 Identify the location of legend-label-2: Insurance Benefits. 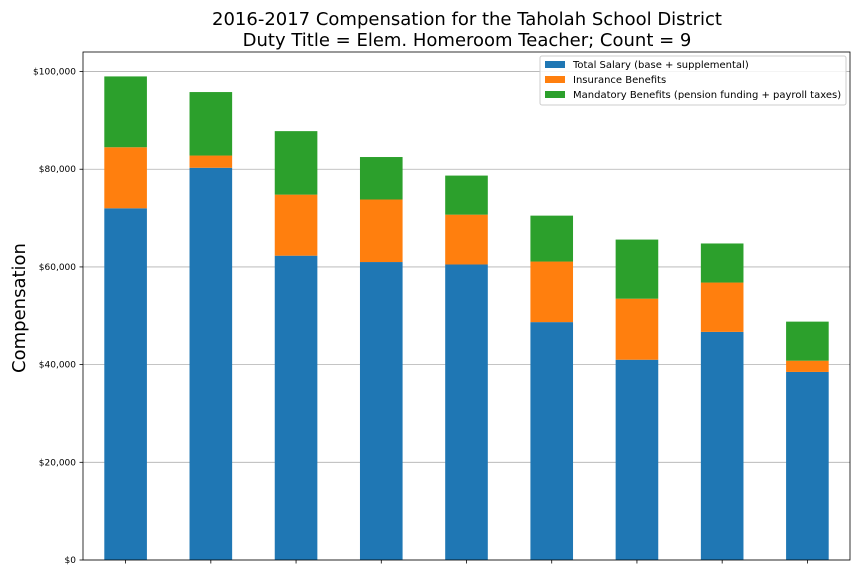
(619, 80).